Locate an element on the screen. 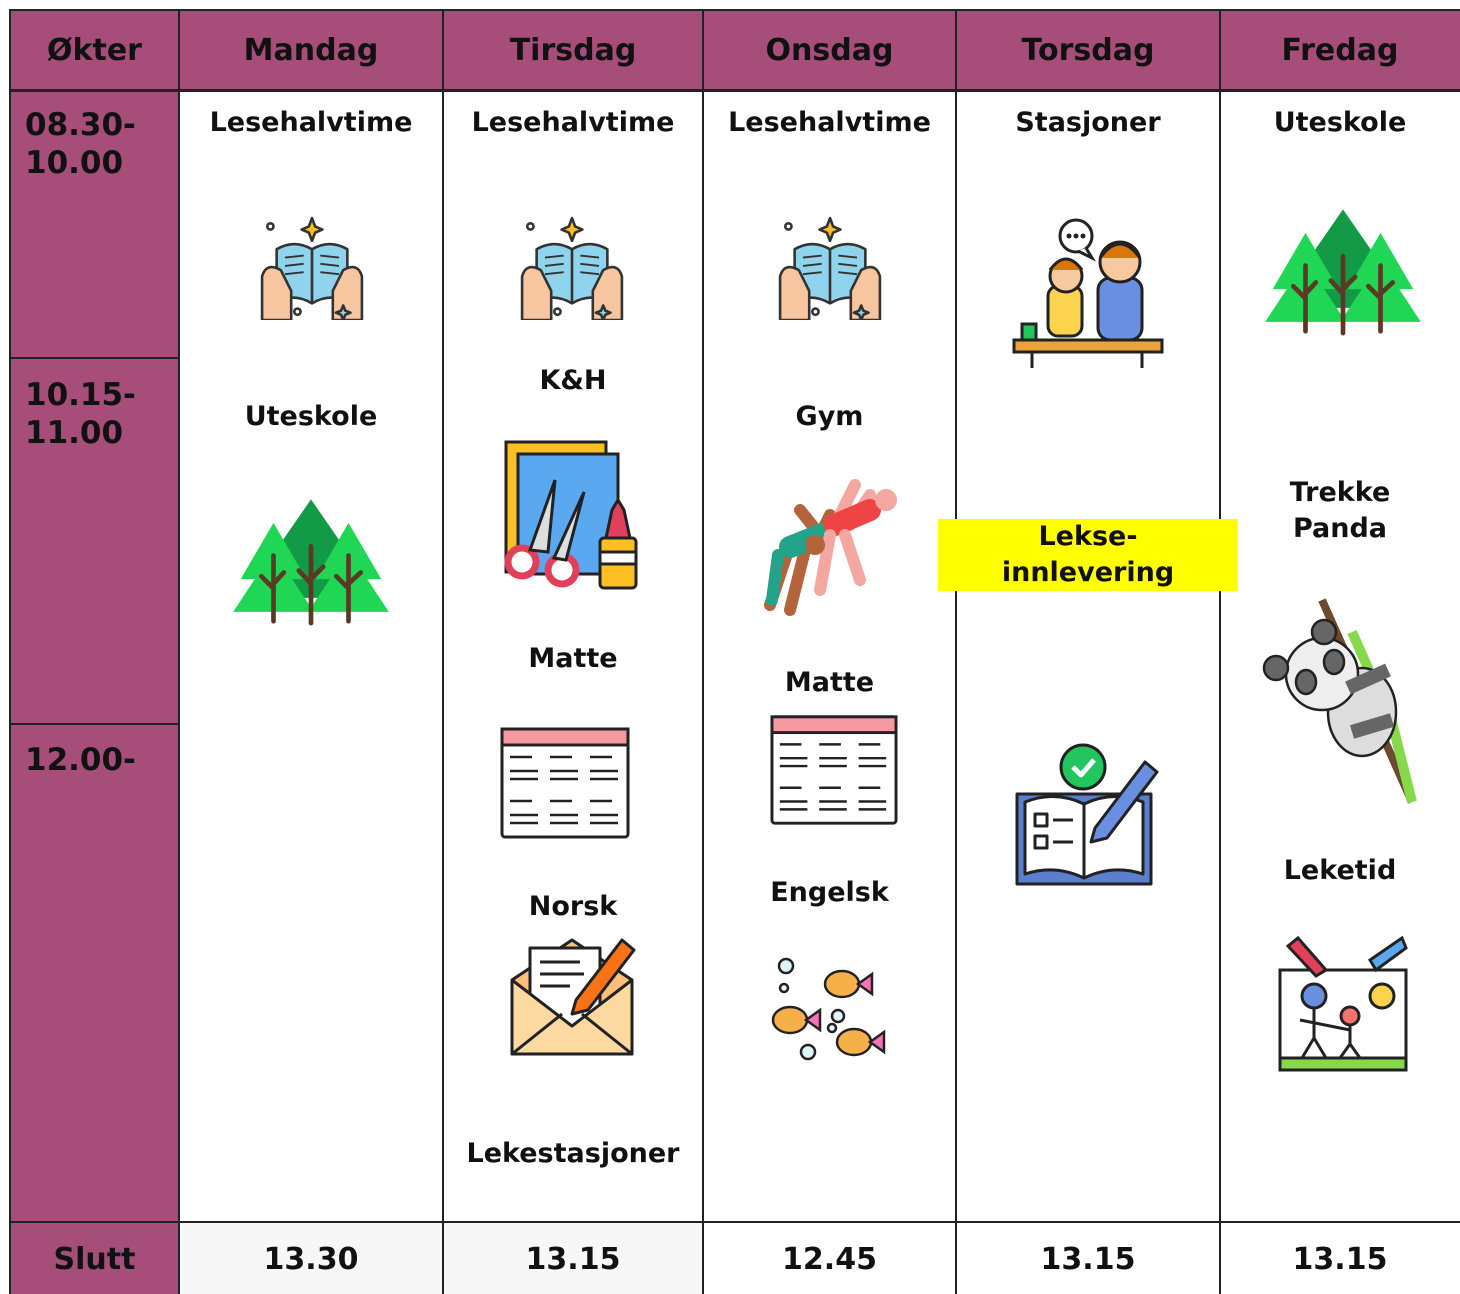 Image resolution: width=1460 pixels, height=1294 pixels. session-time: 10.15- 11.00 is located at coordinates (80, 414).